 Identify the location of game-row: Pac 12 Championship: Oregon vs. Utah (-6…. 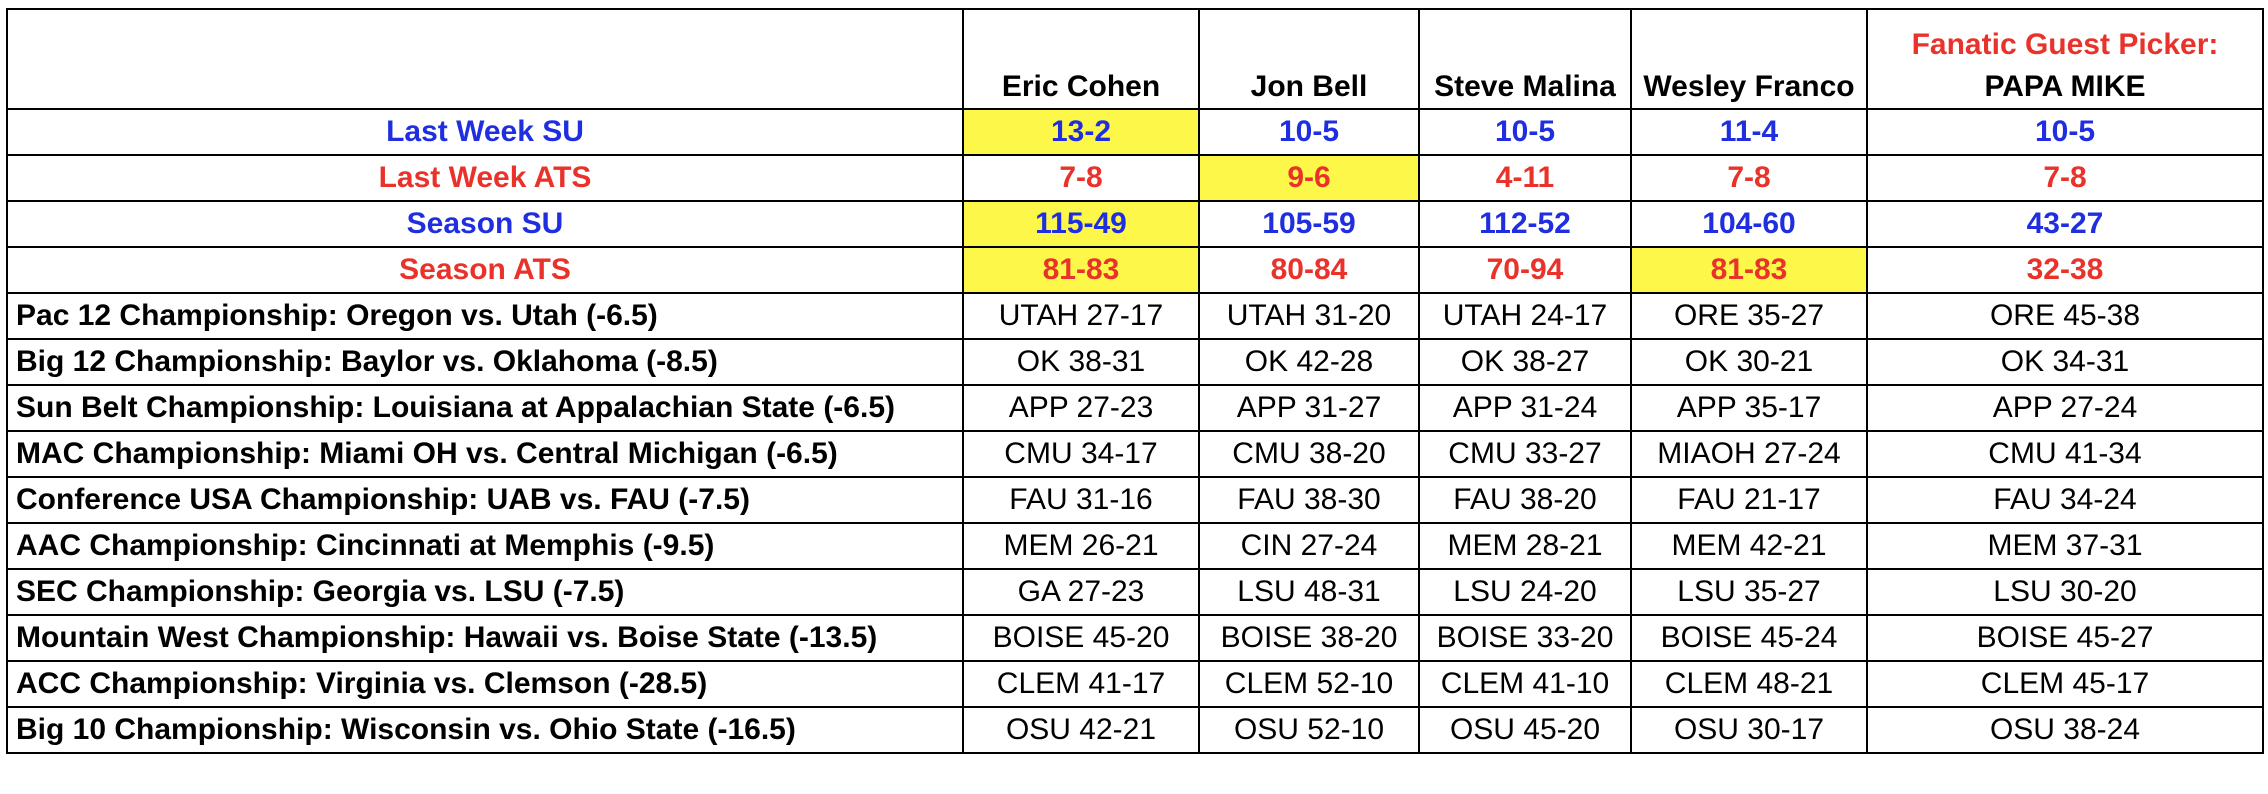
(1135, 316).